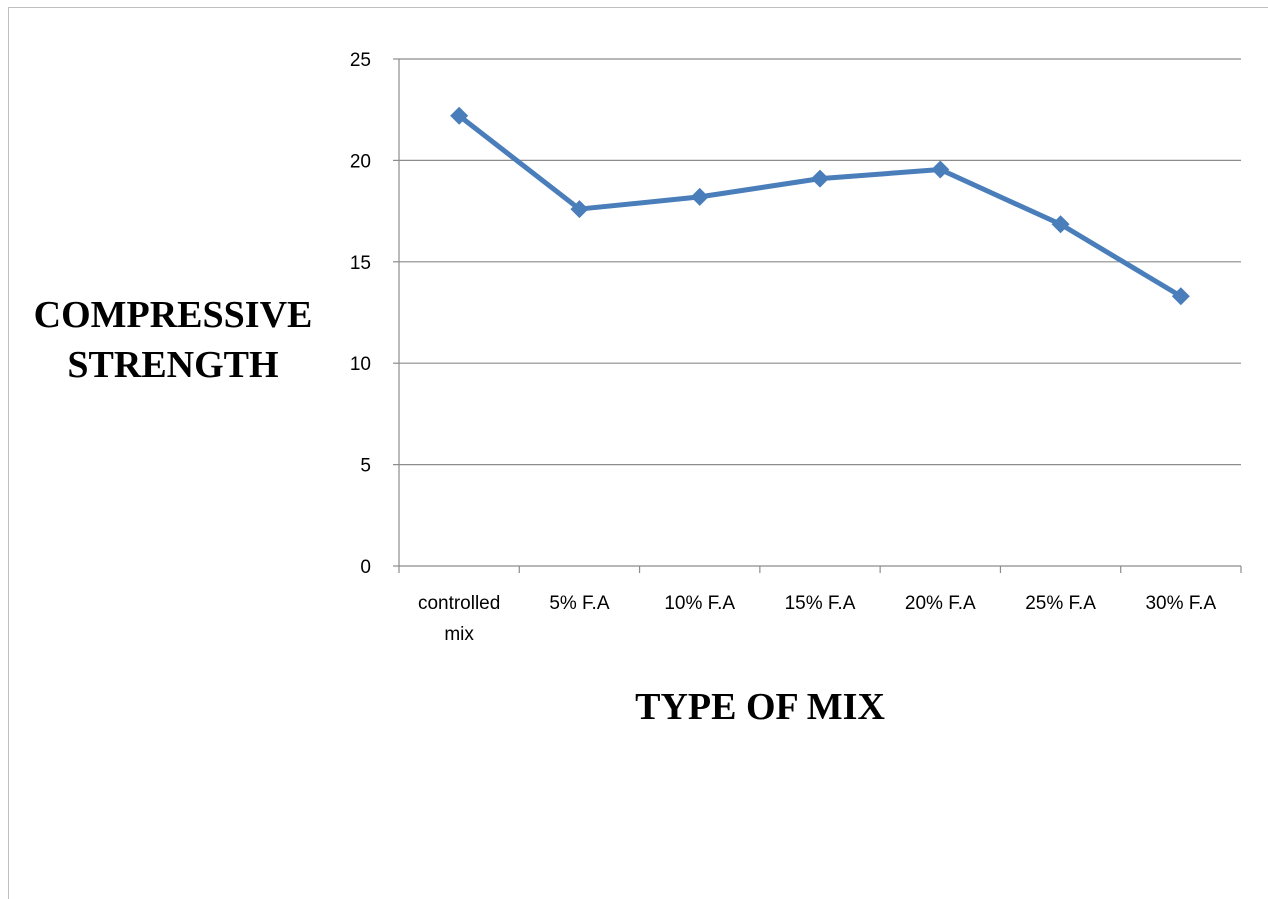 Image resolution: width=1268 pixels, height=899 pixels. Describe the element at coordinates (760, 707) in the screenshot. I see `x-axis-title: TYPE OF MIX` at that location.